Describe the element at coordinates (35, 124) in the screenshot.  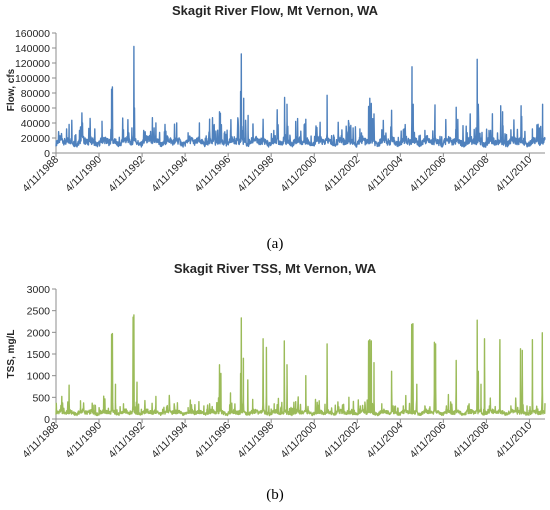
I see `flow-y-tick-label: 40000` at that location.